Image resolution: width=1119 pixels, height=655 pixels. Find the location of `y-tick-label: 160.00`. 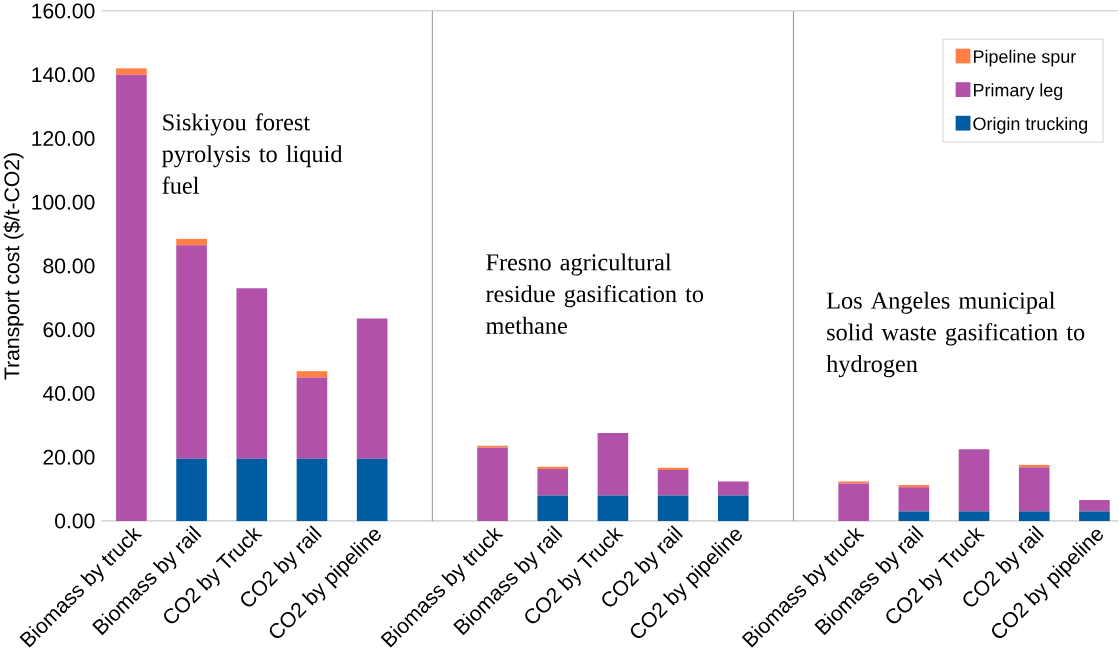

y-tick-label: 160.00 is located at coordinates (63, 11).